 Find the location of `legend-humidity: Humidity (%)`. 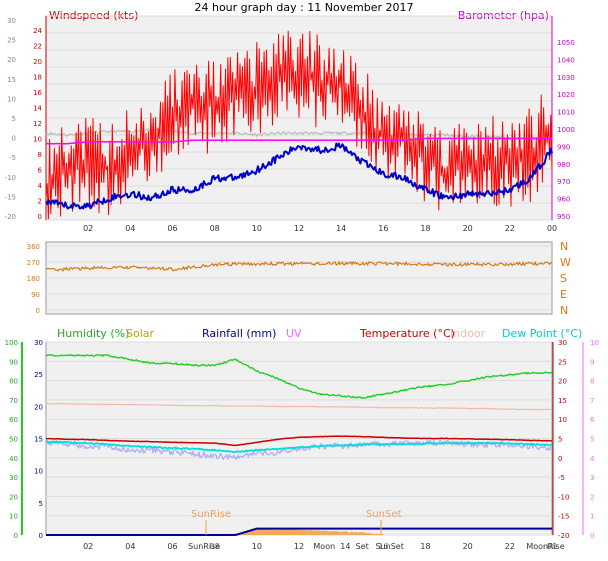

legend-humidity: Humidity (%) is located at coordinates (93, 333).